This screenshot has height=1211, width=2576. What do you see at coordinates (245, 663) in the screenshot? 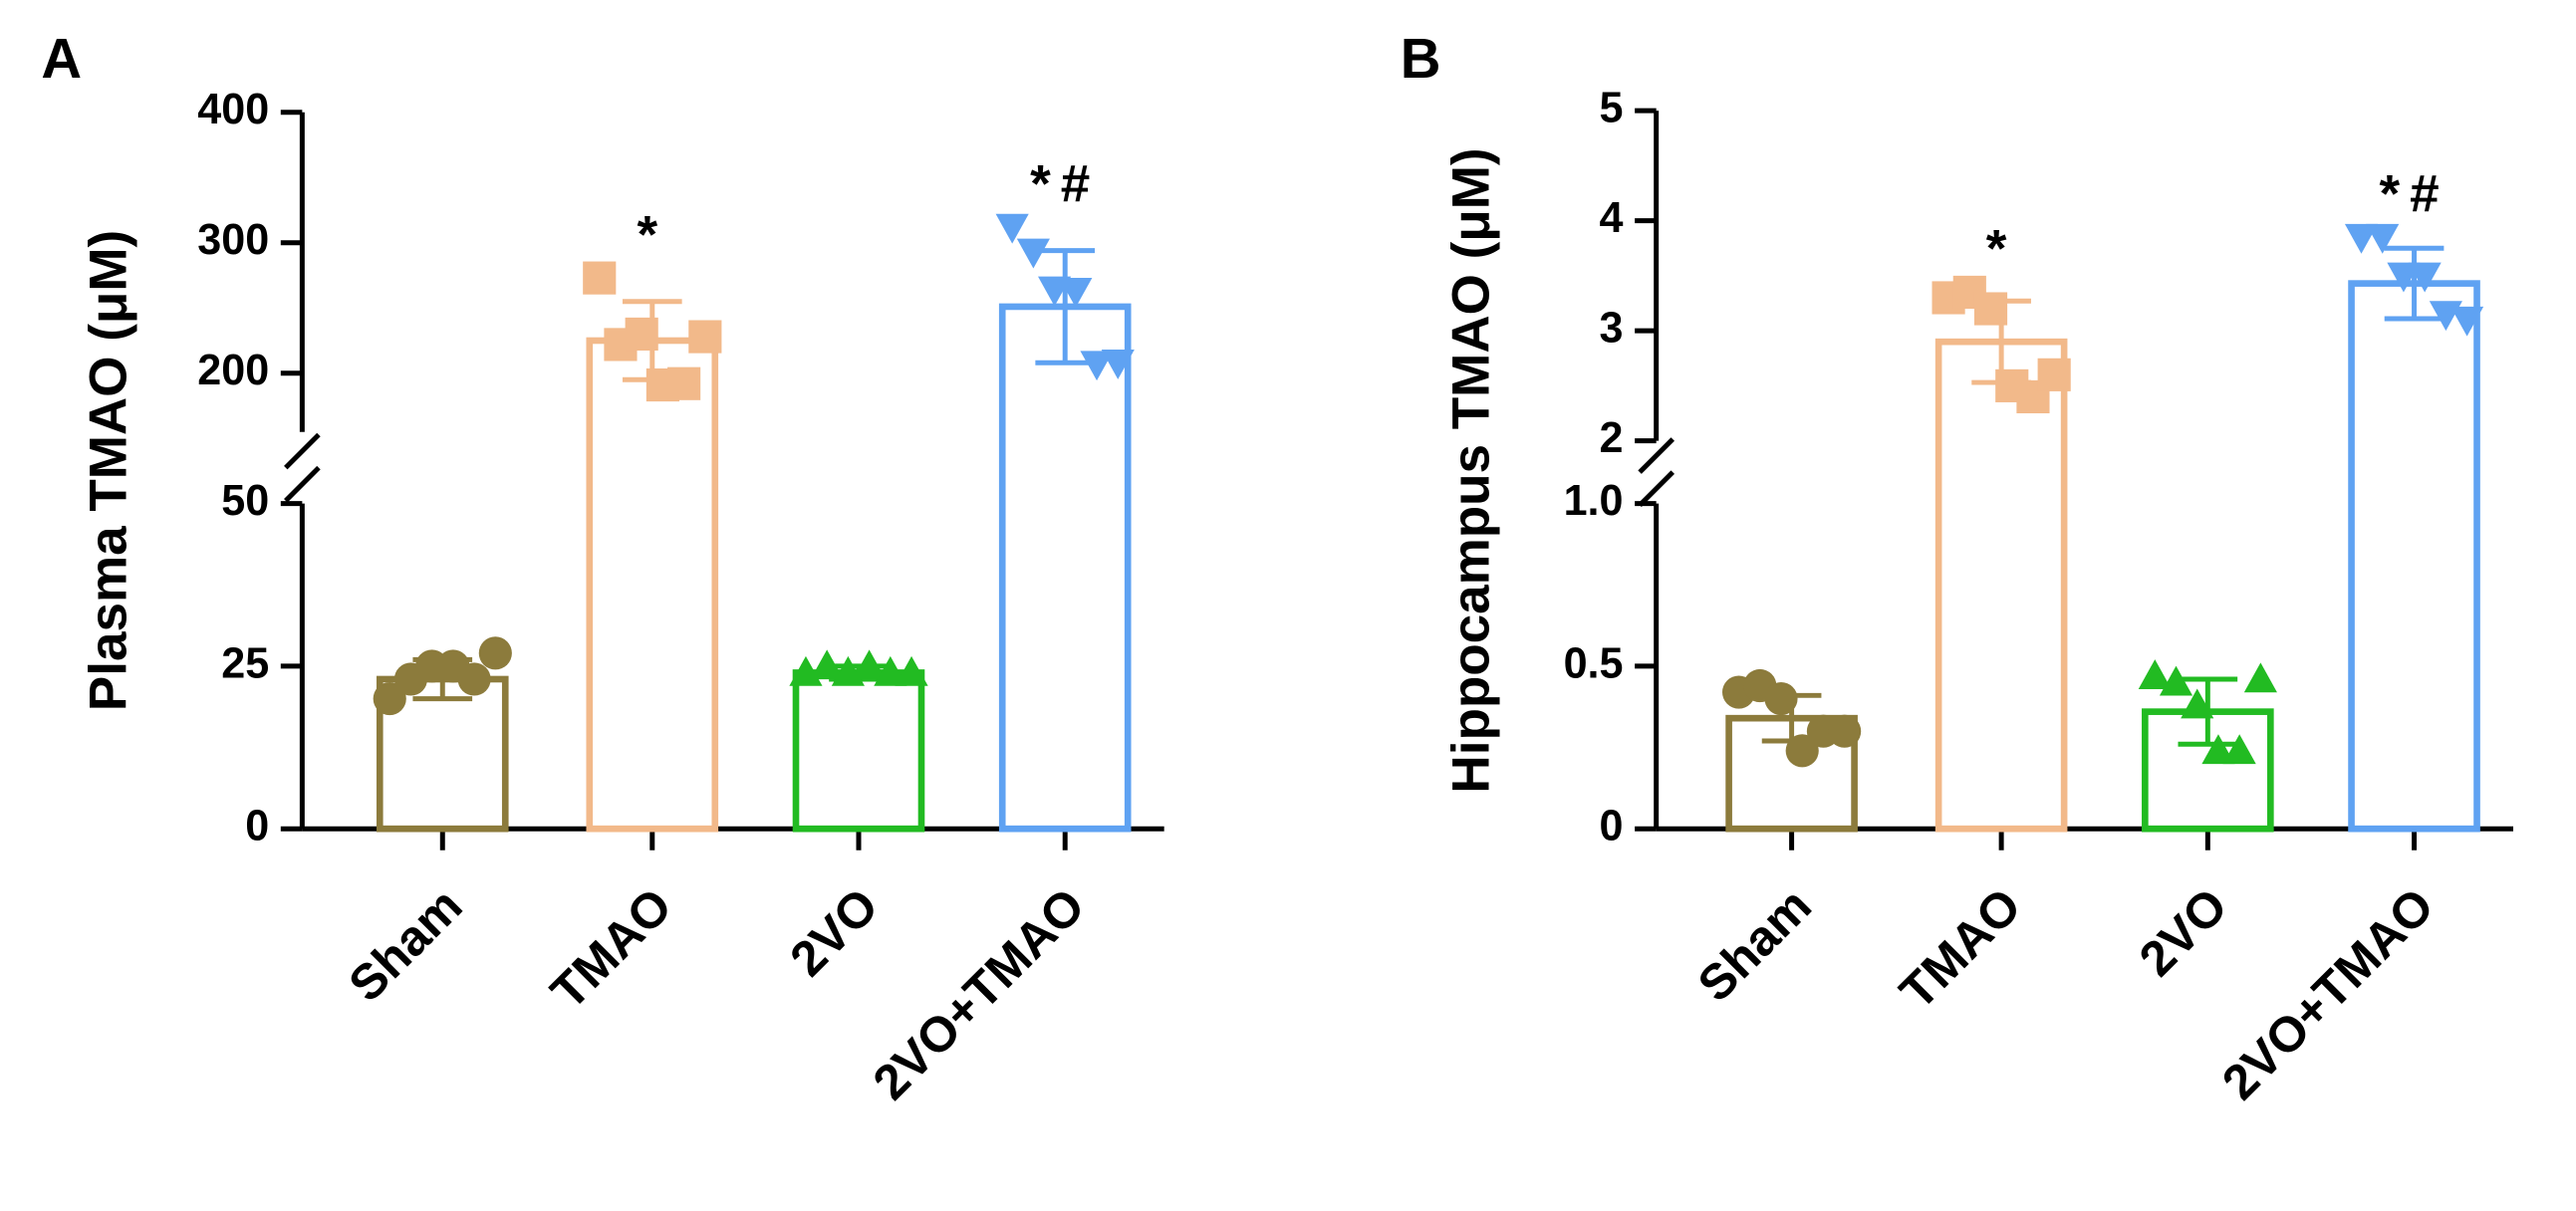
I see `y-tick-label: 25` at bounding box center [245, 663].